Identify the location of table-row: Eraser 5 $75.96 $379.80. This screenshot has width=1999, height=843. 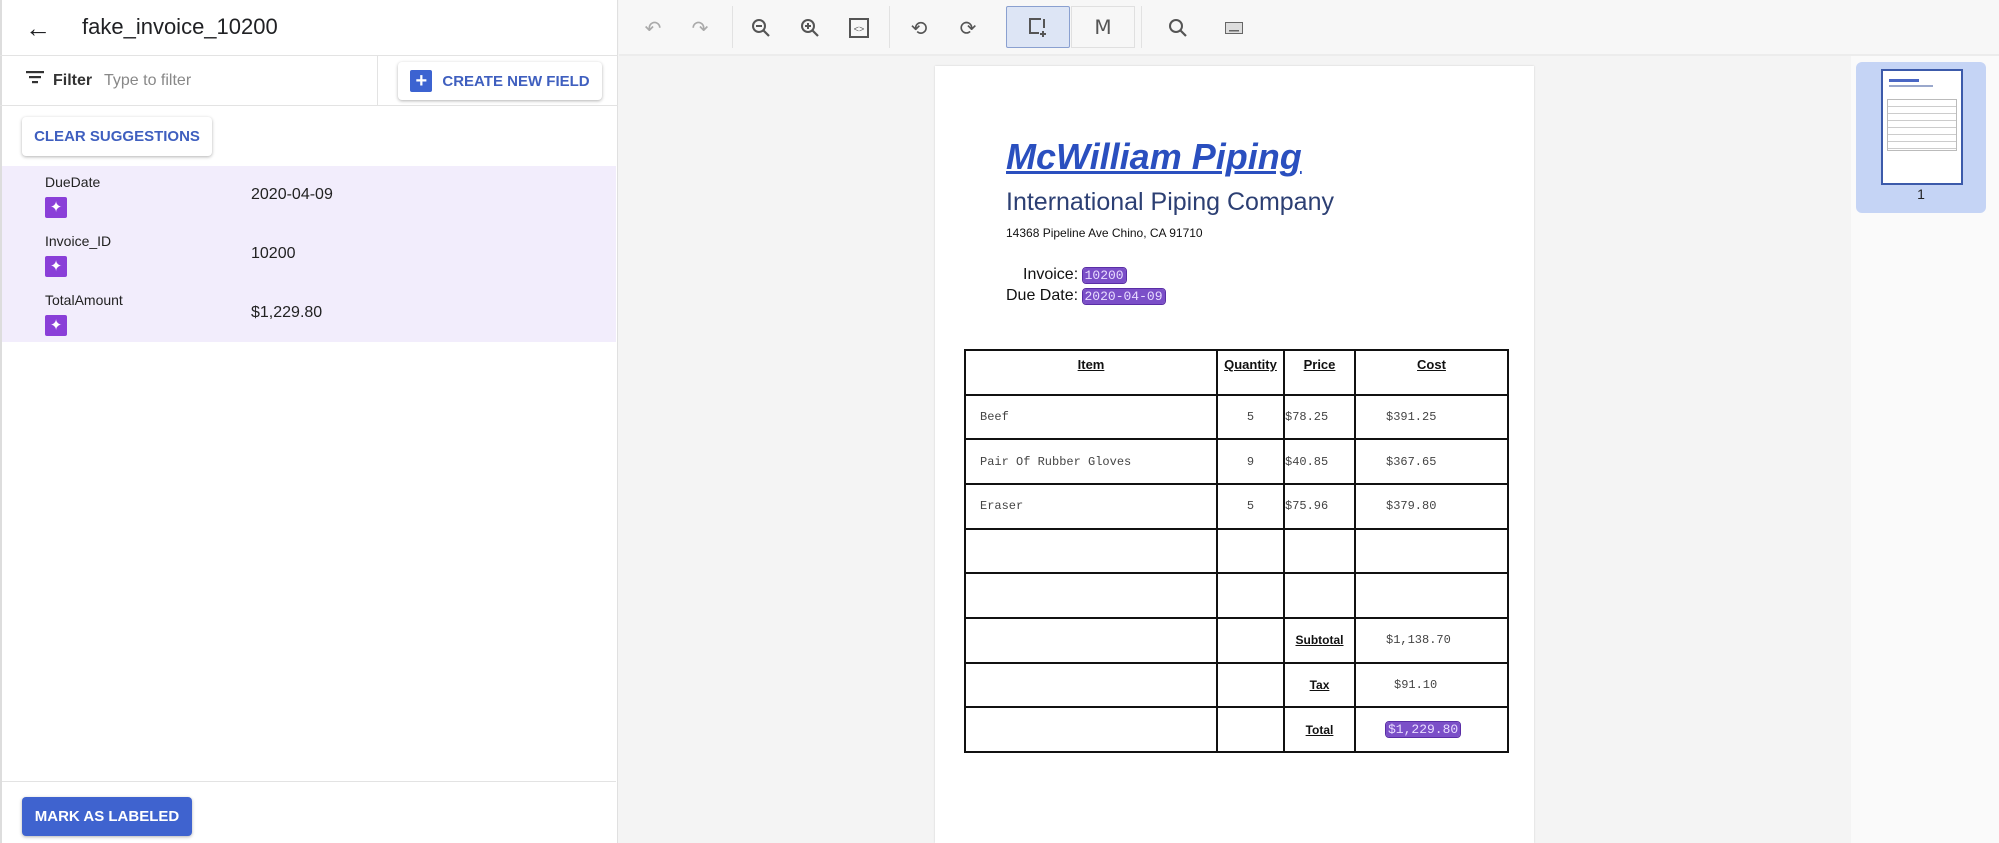
(1236, 506).